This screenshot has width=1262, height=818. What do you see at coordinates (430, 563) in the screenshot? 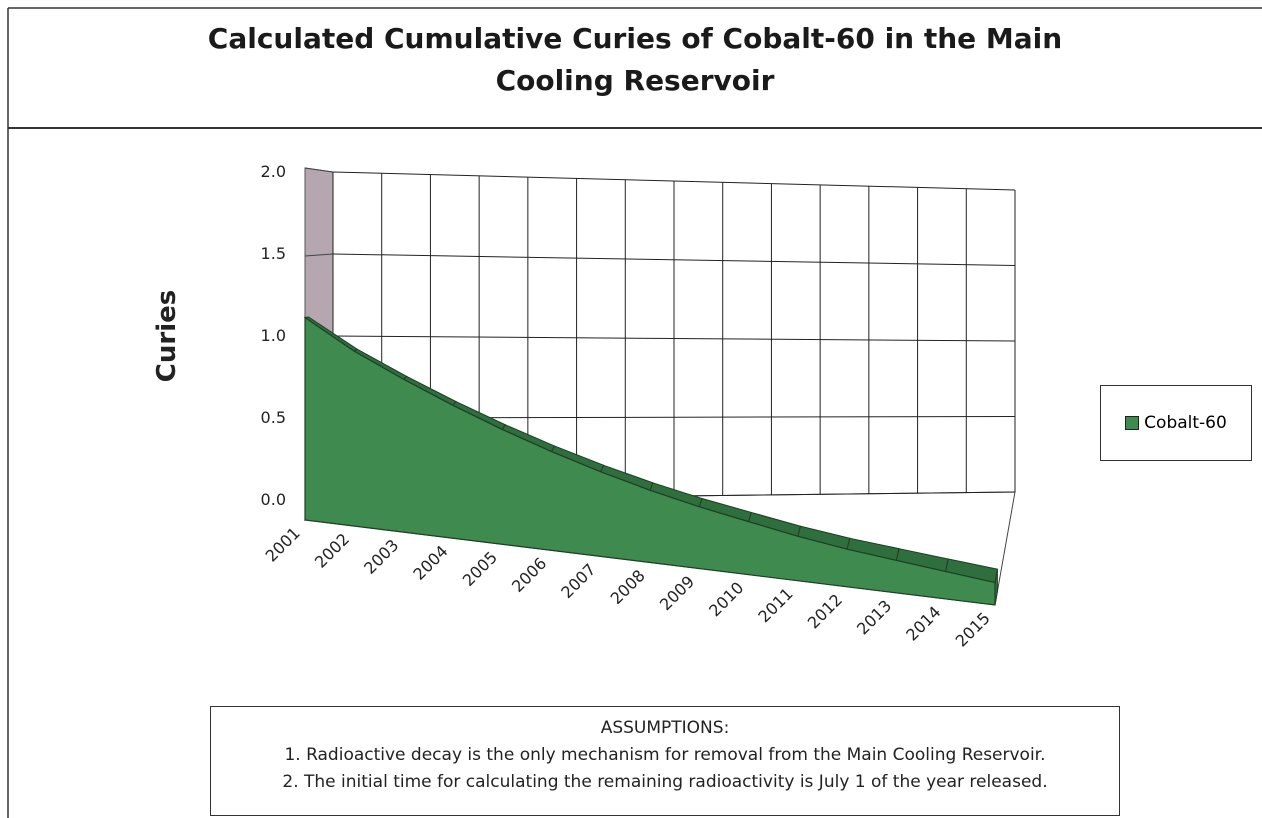
I see `x-tick-label: 2004` at bounding box center [430, 563].